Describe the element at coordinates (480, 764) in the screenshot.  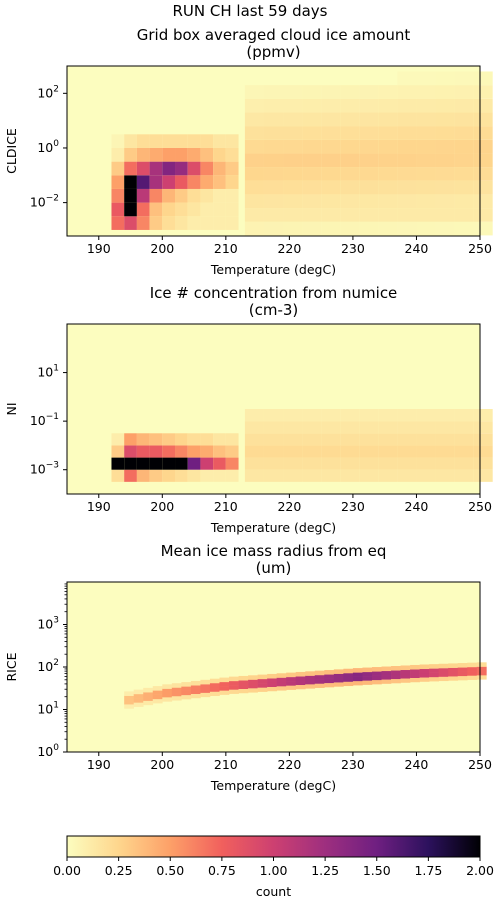
I see `x-tick-label: 250` at that location.